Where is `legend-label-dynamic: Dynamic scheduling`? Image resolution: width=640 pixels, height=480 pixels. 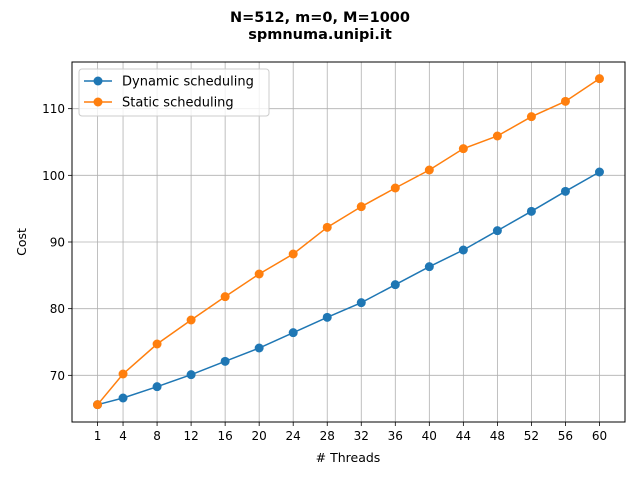
legend-label-dynamic: Dynamic scheduling is located at coordinates (188, 82).